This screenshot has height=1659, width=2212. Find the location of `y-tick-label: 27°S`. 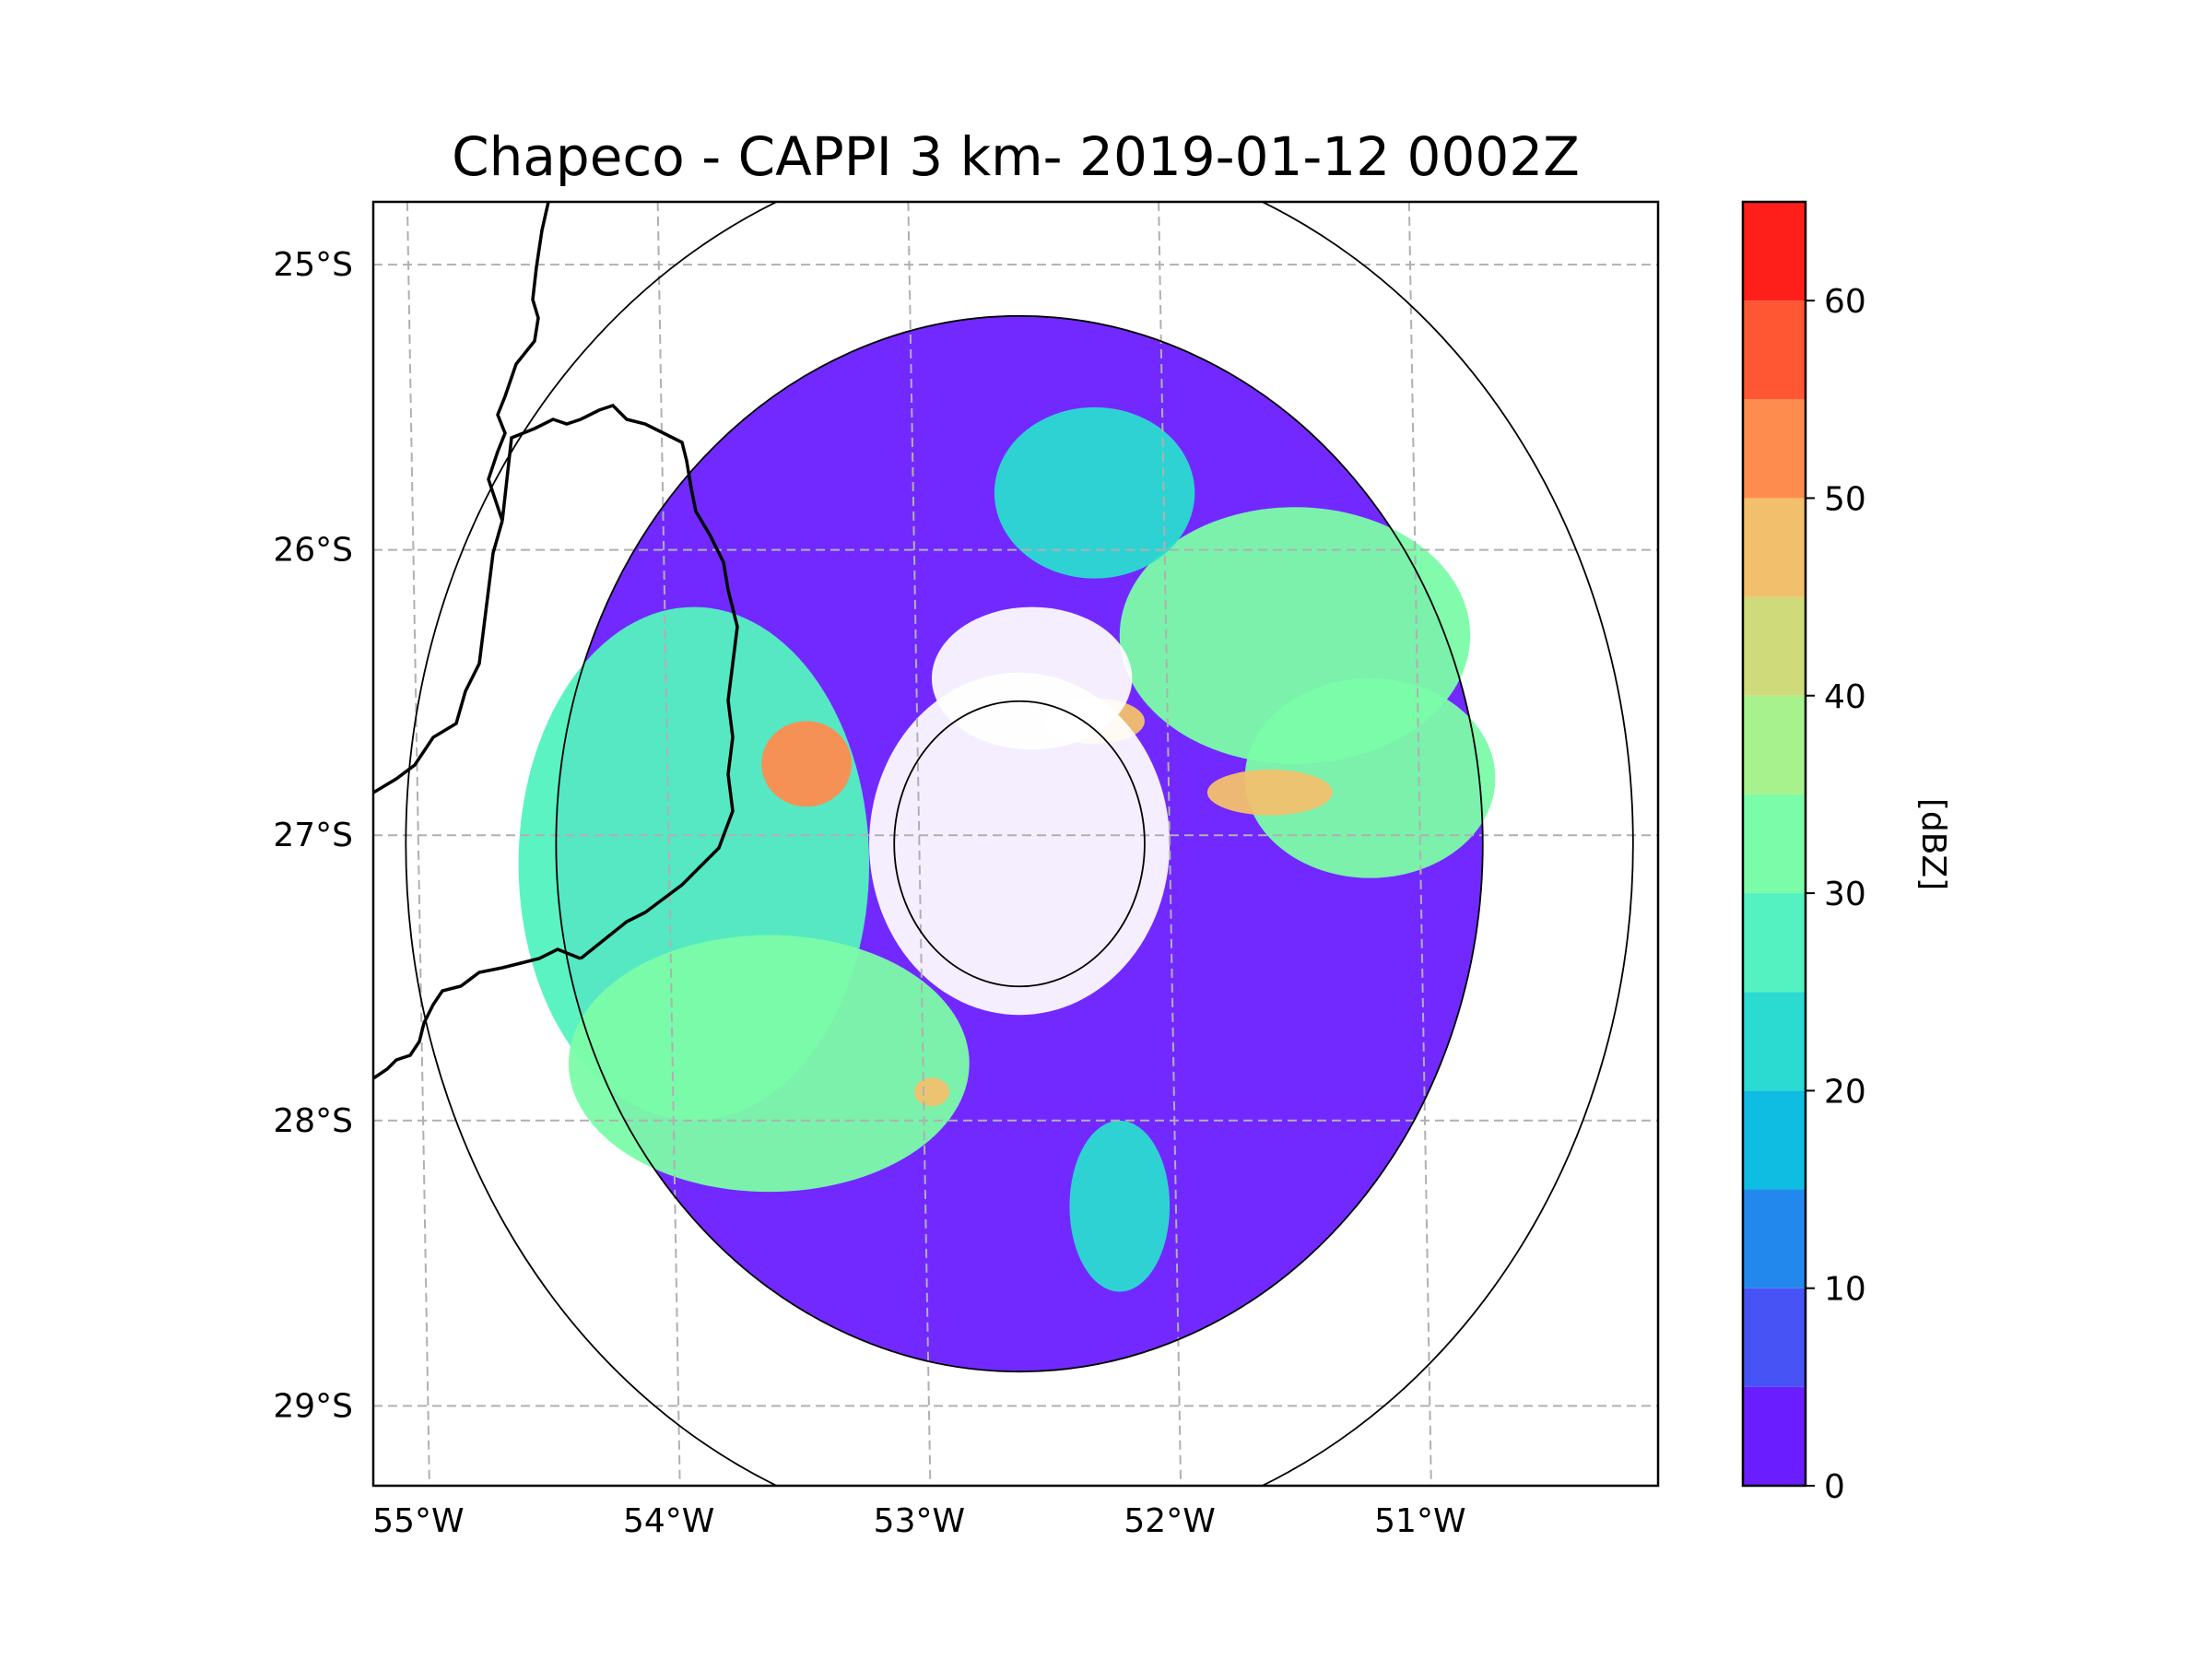

y-tick-label: 27°S is located at coordinates (313, 835).